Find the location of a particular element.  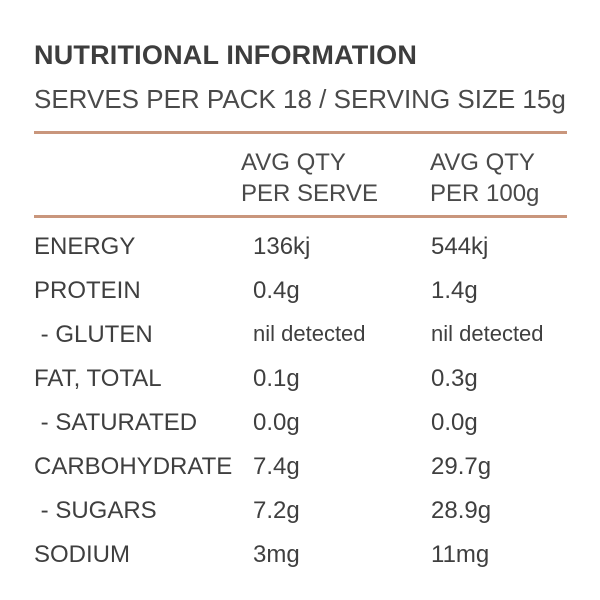

serving-info: SERVES PER PACK 18 / SERVING SIZE 15g is located at coordinates (300, 99).